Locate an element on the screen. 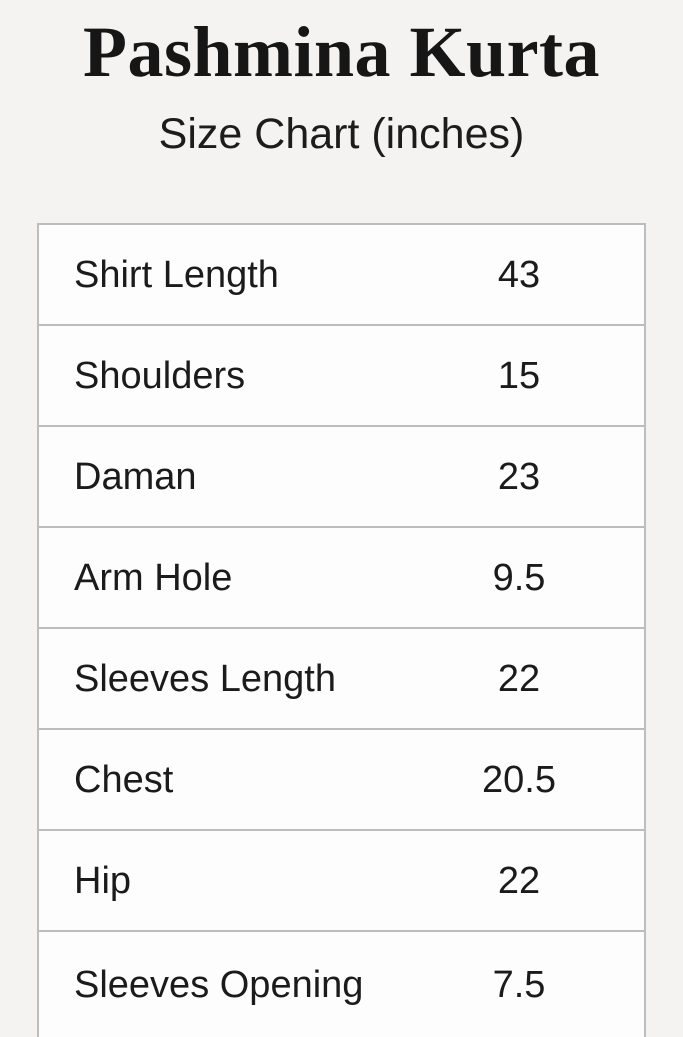  page-title: Pashmina Kurta is located at coordinates (341, 52).